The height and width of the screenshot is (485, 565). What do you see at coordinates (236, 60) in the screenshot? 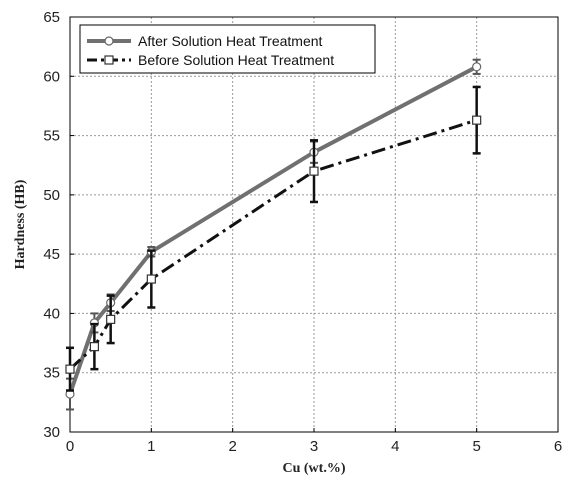
I see `legend-label: Before Solution Heat Treatment` at bounding box center [236, 60].